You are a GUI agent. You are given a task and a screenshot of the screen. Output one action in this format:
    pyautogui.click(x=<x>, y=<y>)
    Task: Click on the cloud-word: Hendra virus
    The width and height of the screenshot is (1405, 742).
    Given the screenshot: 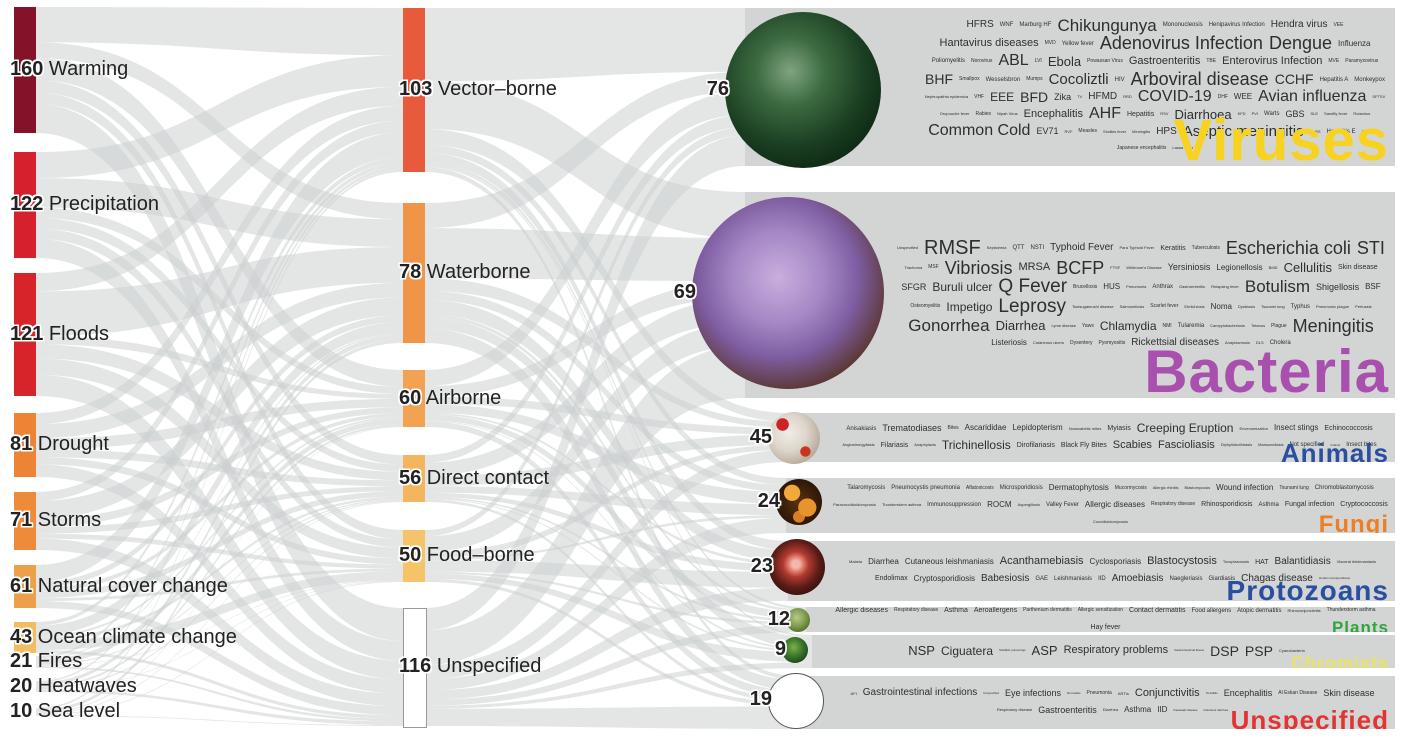 What is the action you would take?
    pyautogui.click(x=1299, y=25)
    